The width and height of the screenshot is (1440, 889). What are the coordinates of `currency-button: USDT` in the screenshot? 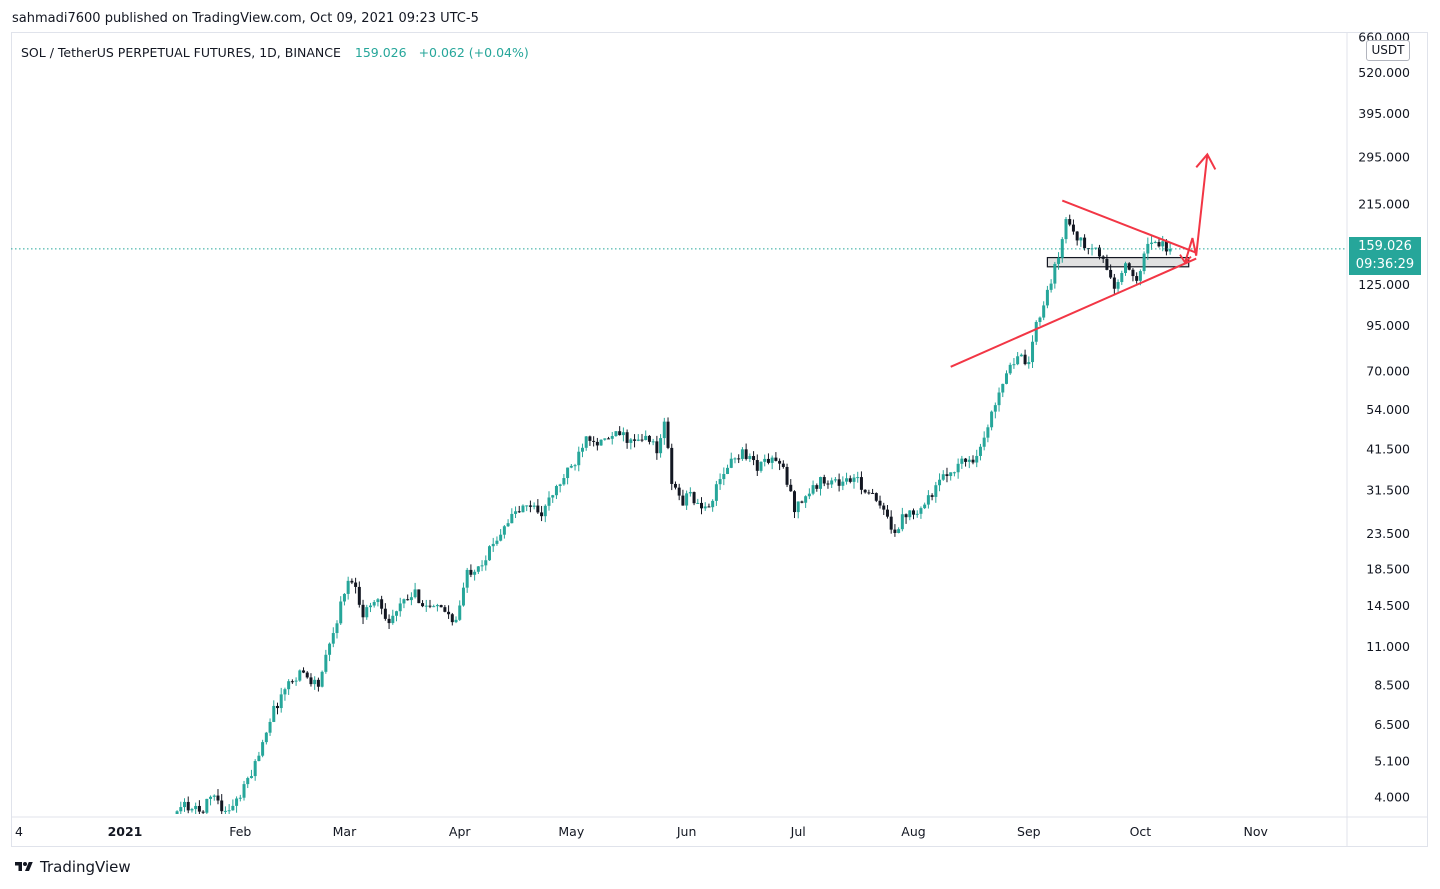 It's located at (1388, 50).